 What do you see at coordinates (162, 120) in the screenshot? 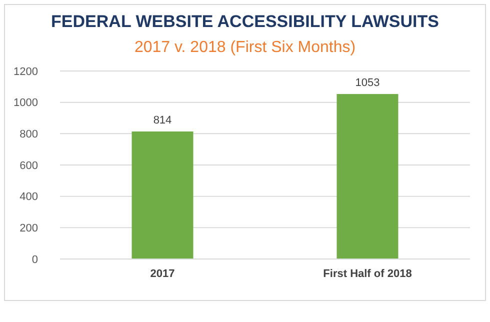
I see `data-label: 814` at bounding box center [162, 120].